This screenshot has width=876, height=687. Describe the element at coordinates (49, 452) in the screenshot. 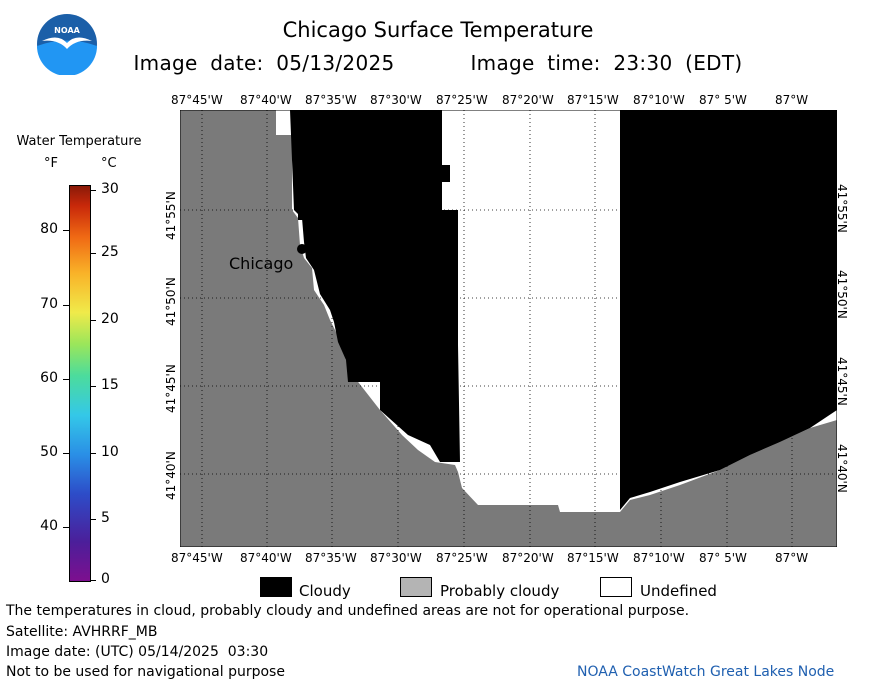

I see `colorbar-label-f-50: 50` at that location.